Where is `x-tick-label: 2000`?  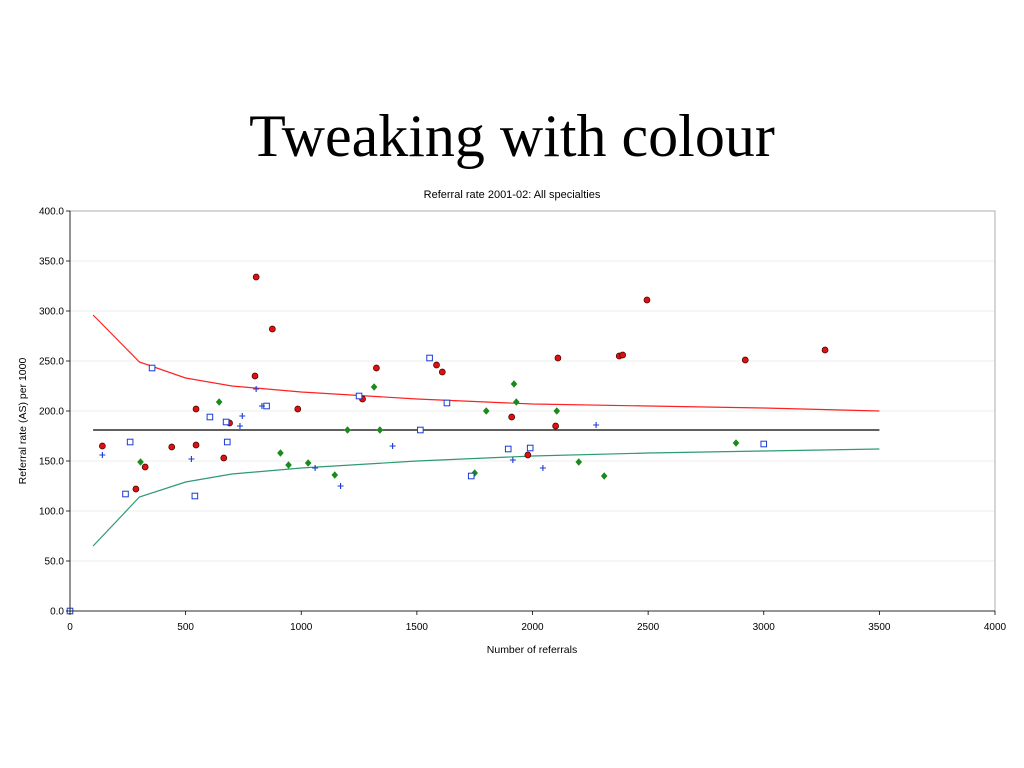 x-tick-label: 2000 is located at coordinates (532, 627).